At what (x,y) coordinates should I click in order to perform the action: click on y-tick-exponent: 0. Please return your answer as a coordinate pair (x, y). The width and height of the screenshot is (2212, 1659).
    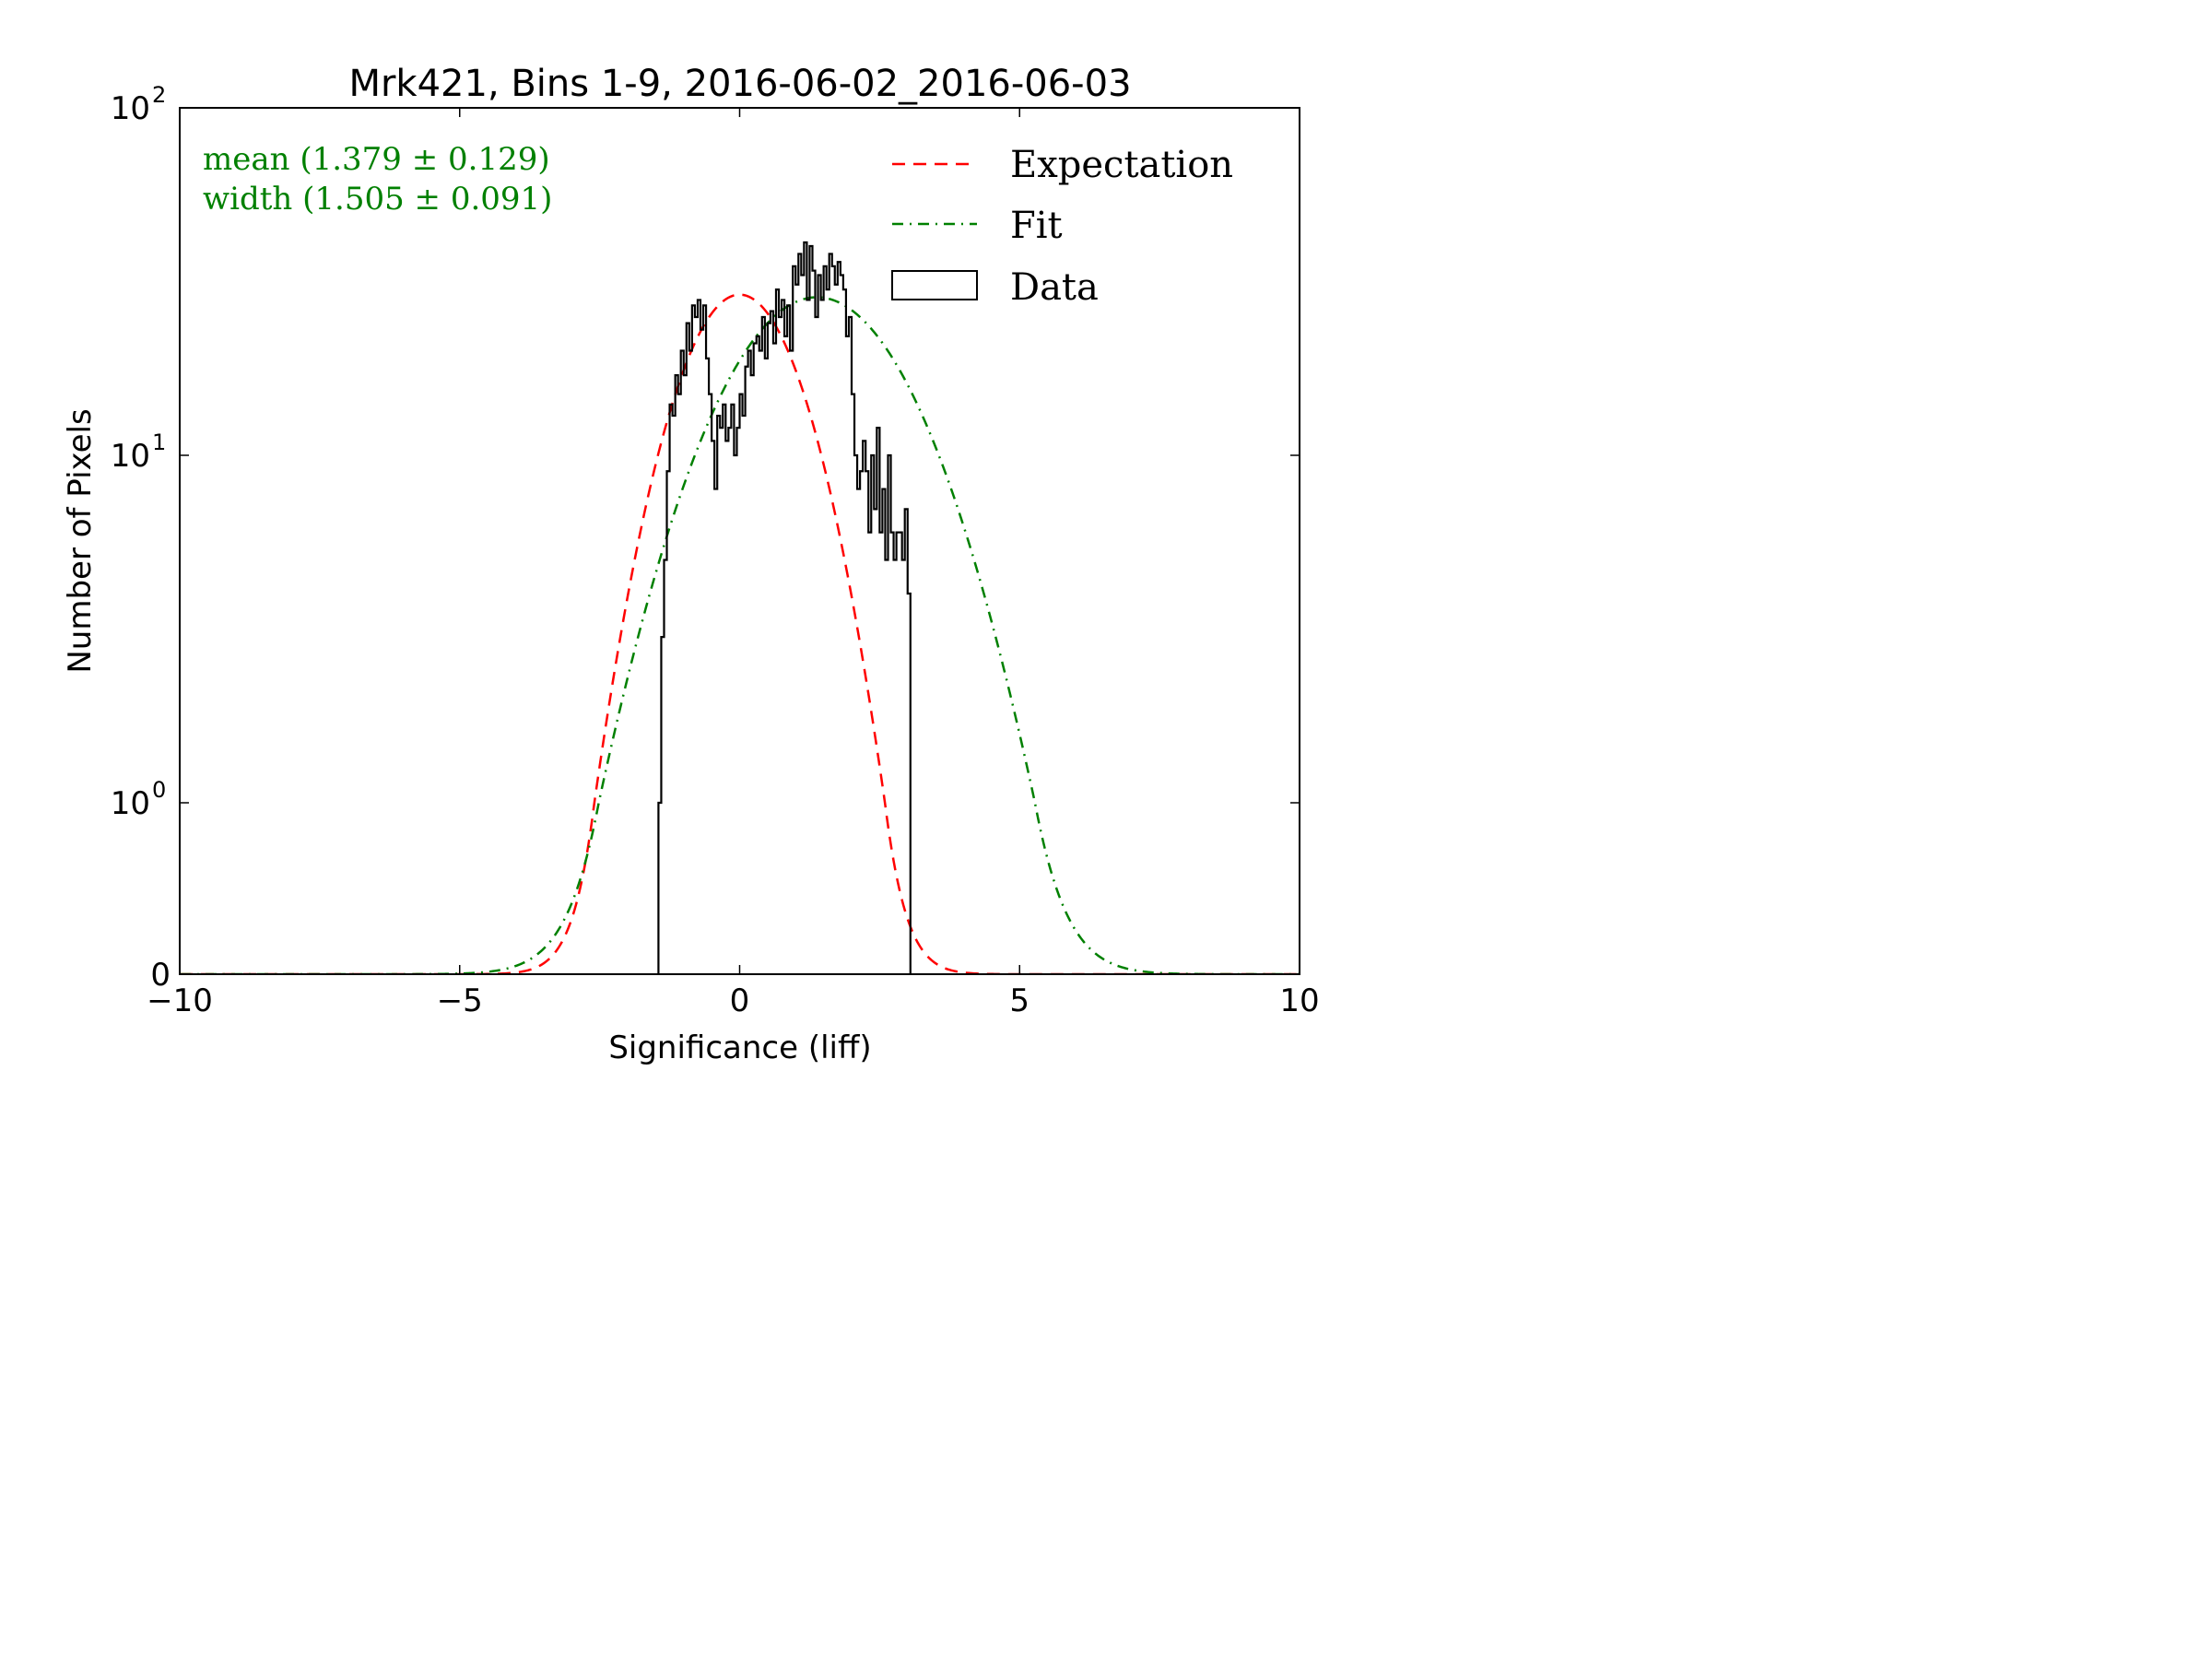
    Looking at the image, I should click on (159, 790).